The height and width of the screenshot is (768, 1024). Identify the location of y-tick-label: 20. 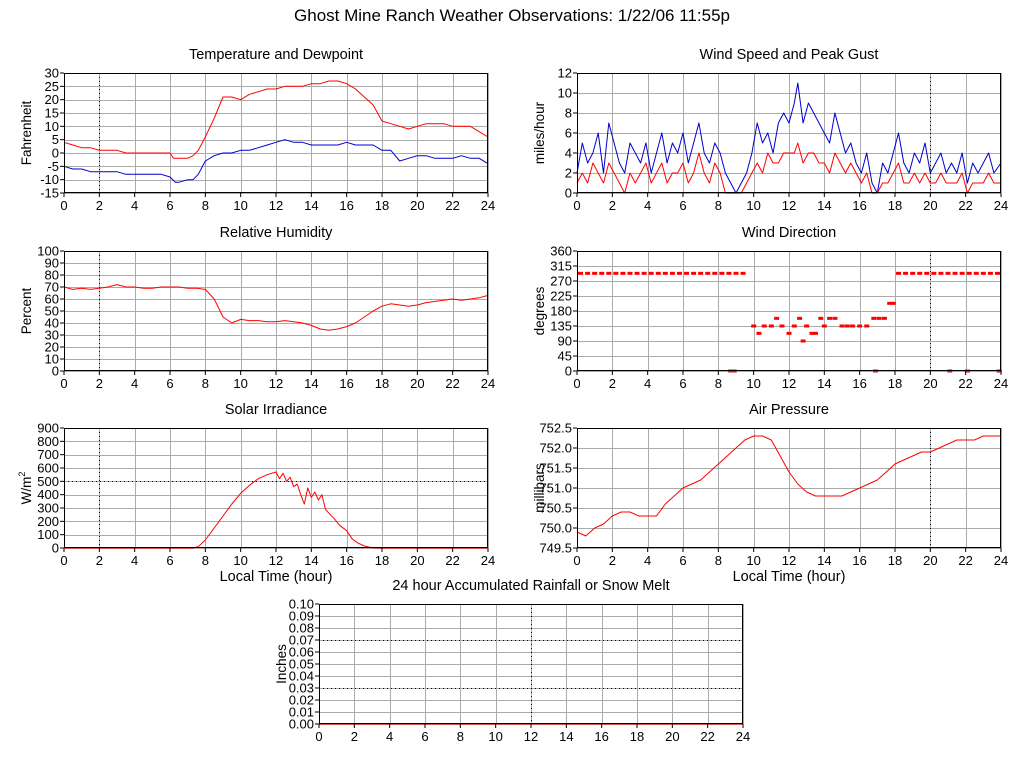
(52, 347).